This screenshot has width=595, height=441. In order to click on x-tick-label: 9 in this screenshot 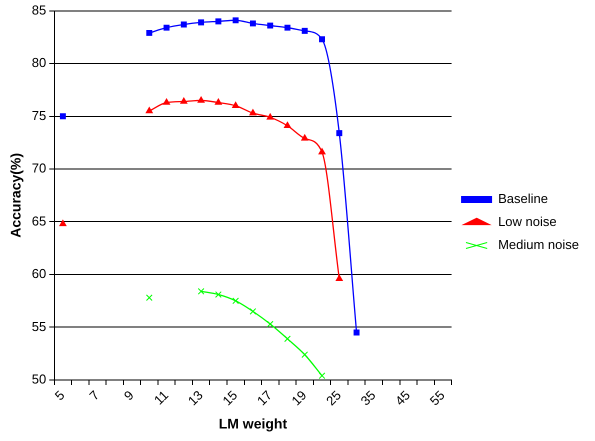, I will do `click(128, 396)`.